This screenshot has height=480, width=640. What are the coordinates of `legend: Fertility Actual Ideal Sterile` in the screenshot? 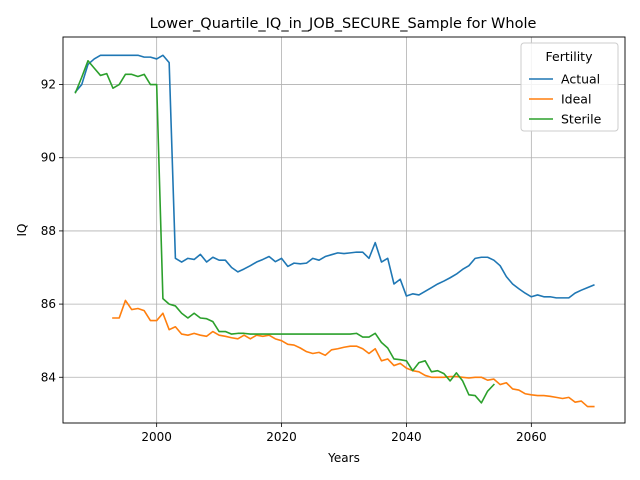 It's located at (569, 87).